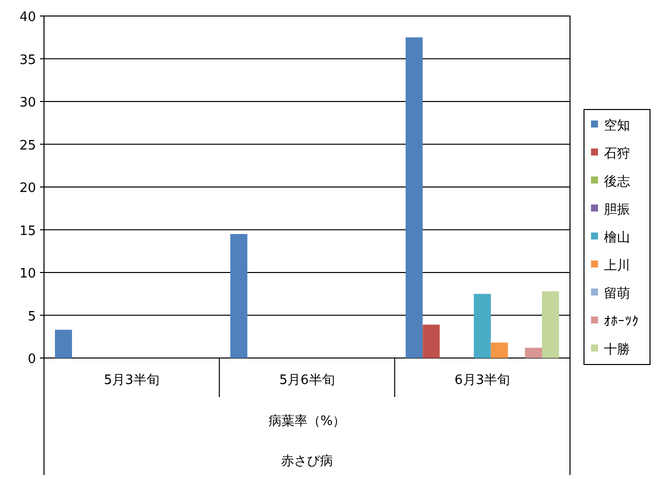  What do you see at coordinates (32, 316) in the screenshot?
I see `y-tick-label: 5` at bounding box center [32, 316].